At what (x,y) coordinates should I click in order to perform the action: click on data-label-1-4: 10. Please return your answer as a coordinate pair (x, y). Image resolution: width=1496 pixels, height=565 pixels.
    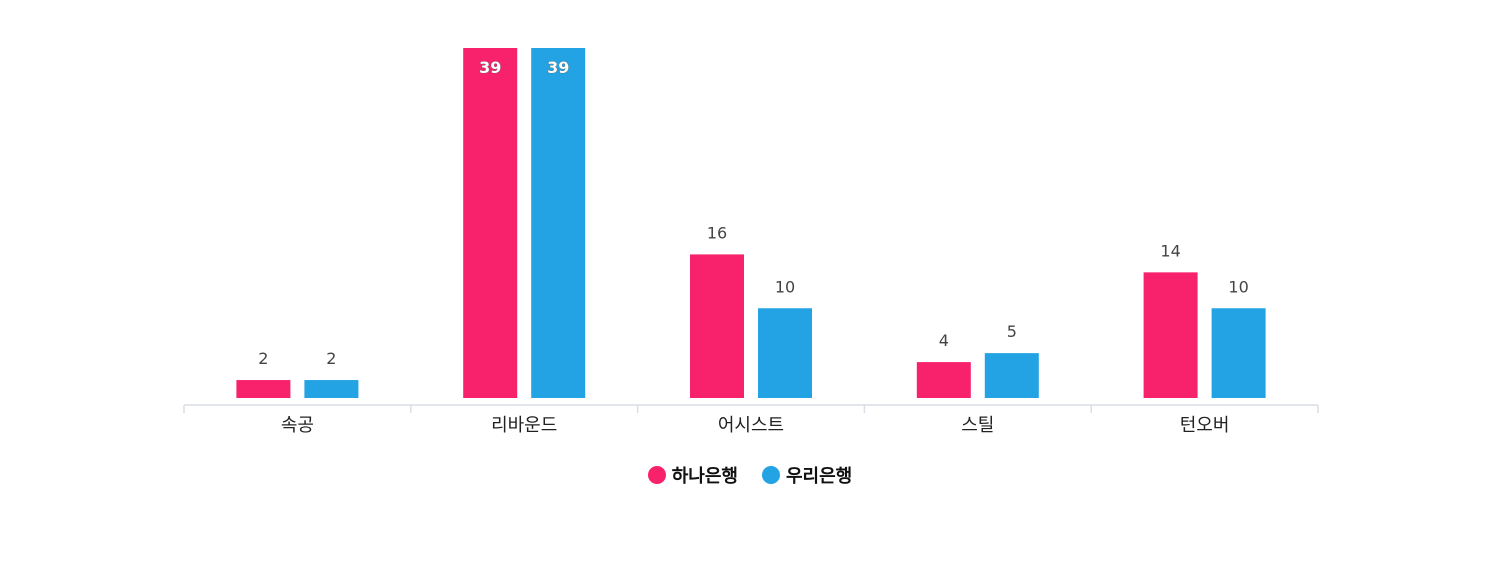
    Looking at the image, I should click on (1238, 286).